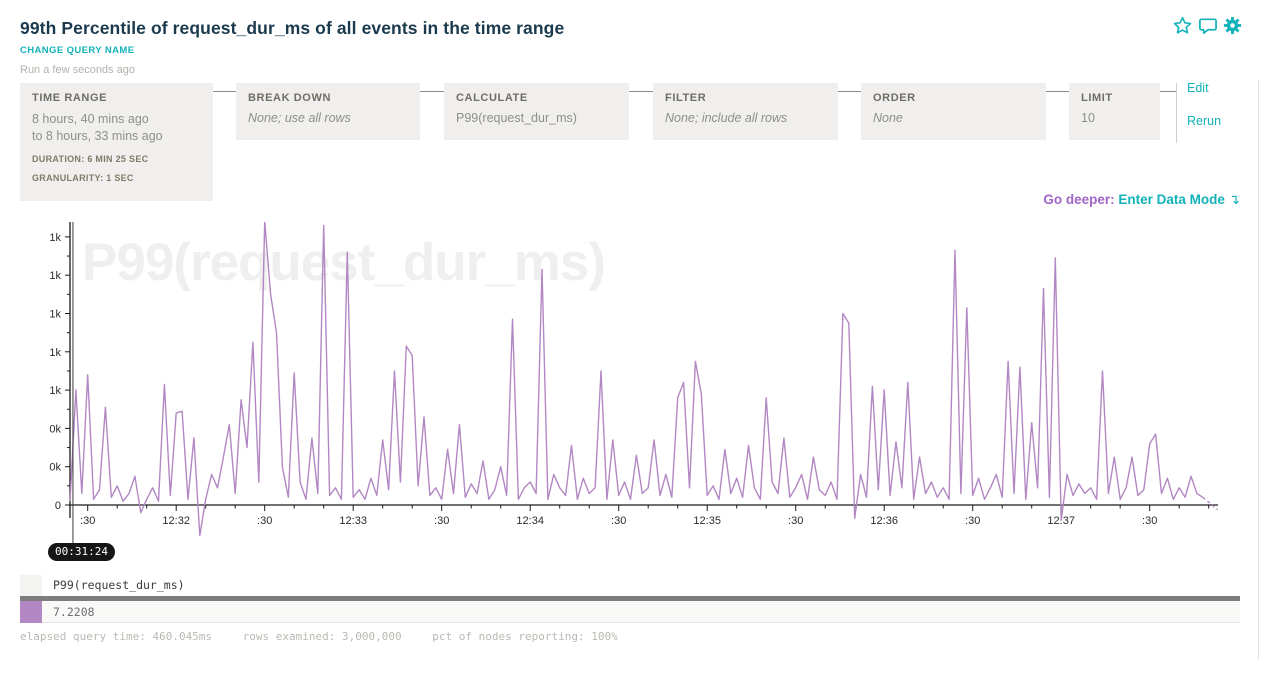 The width and height of the screenshot is (1266, 683). Describe the element at coordinates (1234, 199) in the screenshot. I see `down-hook-arrow-icon: ↴` at that location.